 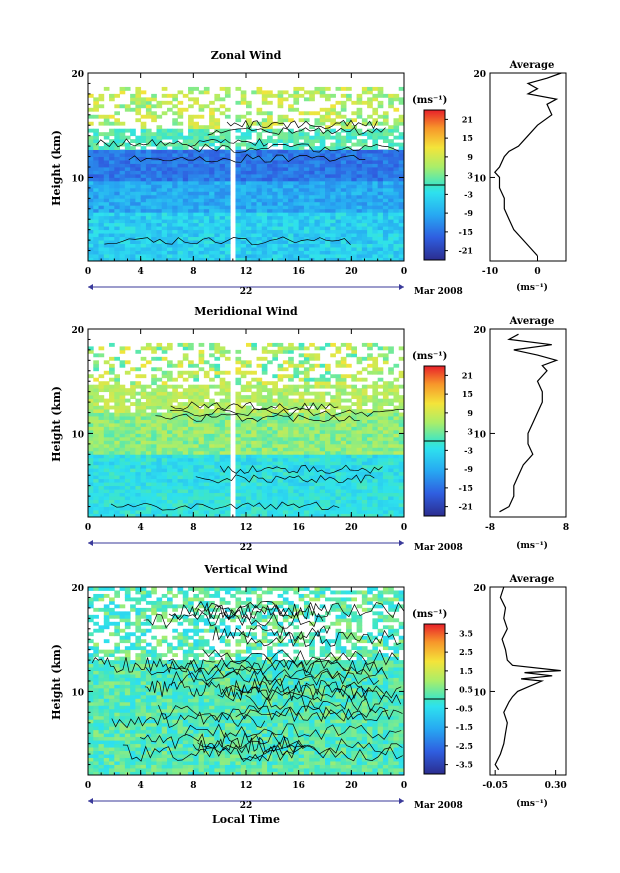 I want to click on date-axis-arrow-left, so click(x=90, y=287).